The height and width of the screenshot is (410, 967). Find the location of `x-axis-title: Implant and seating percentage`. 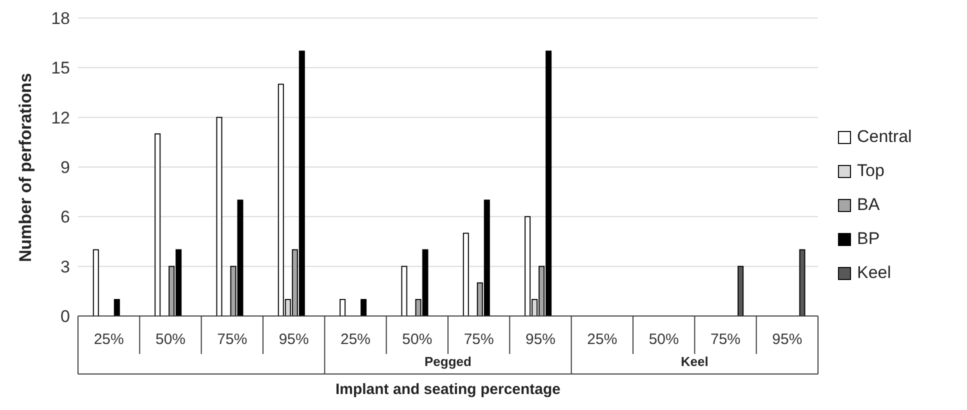

x-axis-title: Implant and seating percentage is located at coordinates (448, 389).